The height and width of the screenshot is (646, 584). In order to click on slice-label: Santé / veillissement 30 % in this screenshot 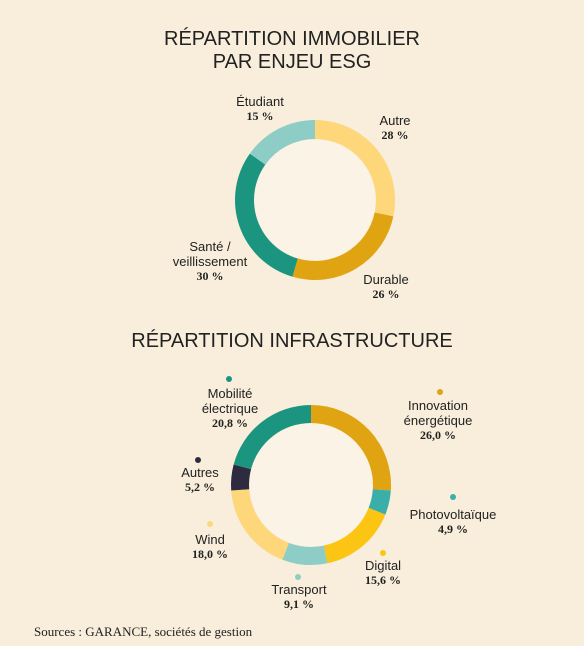, I will do `click(210, 261)`.